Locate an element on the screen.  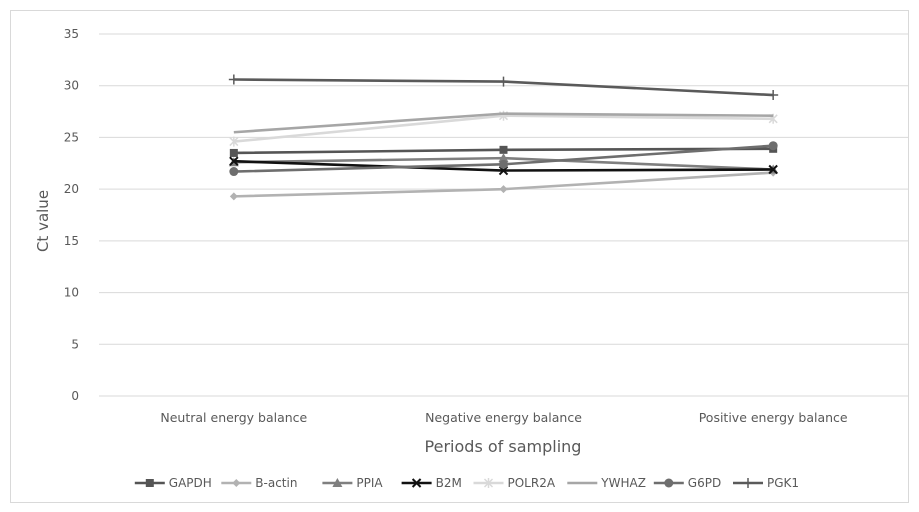
series-lines is located at coordinates (503, 137).